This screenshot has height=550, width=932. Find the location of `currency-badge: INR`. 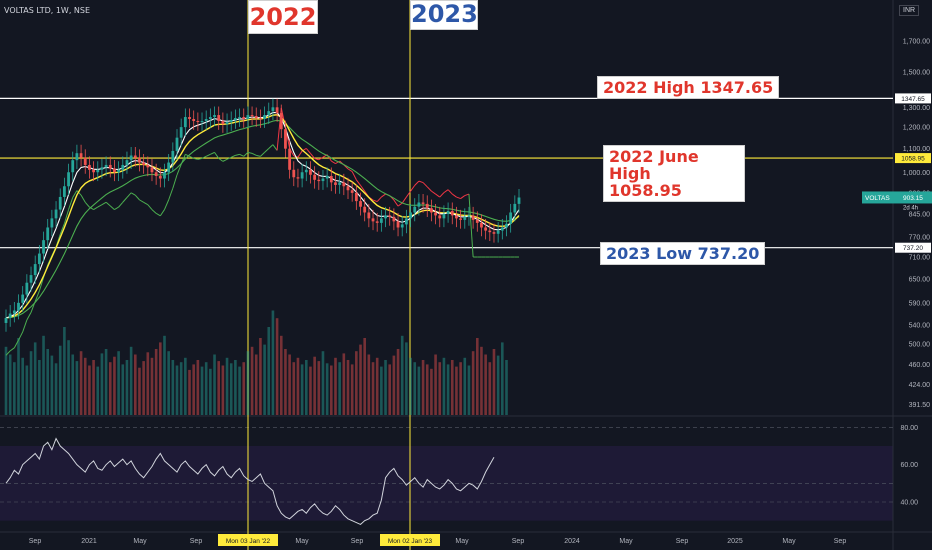

currency-badge: INR is located at coordinates (909, 10).